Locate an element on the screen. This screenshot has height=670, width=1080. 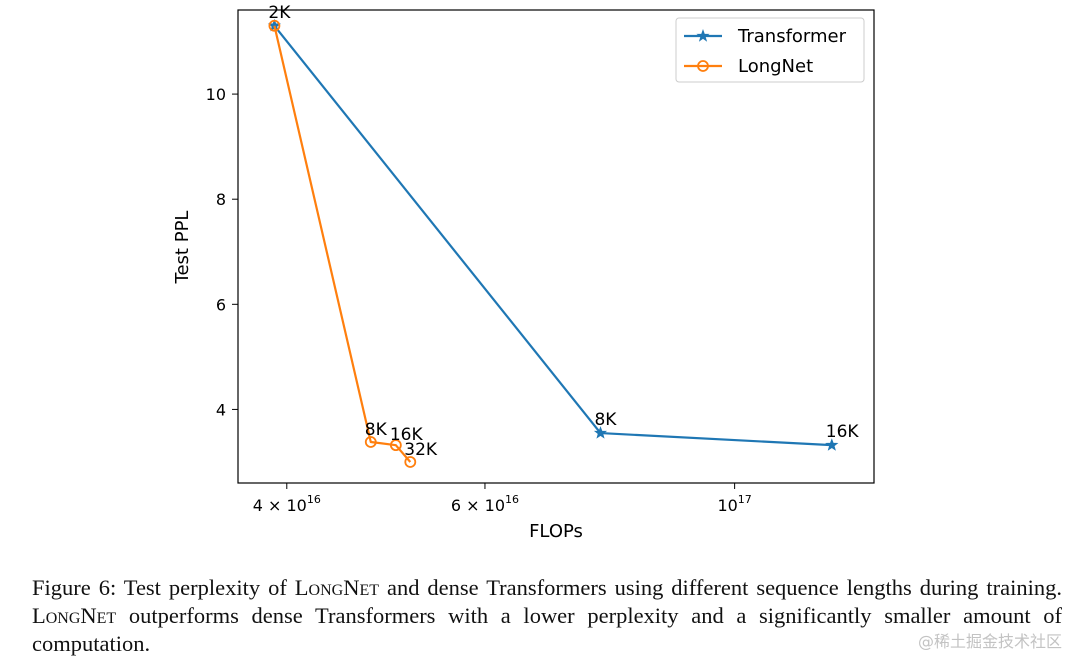
point-label: 32K is located at coordinates (421, 450).